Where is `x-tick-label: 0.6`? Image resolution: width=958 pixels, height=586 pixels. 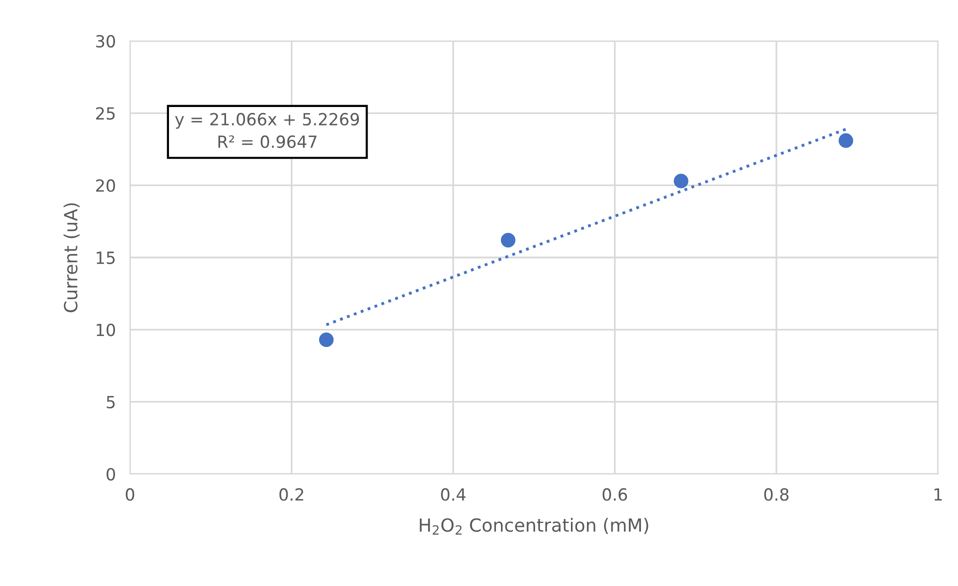
x-tick-label: 0.6 is located at coordinates (615, 494).